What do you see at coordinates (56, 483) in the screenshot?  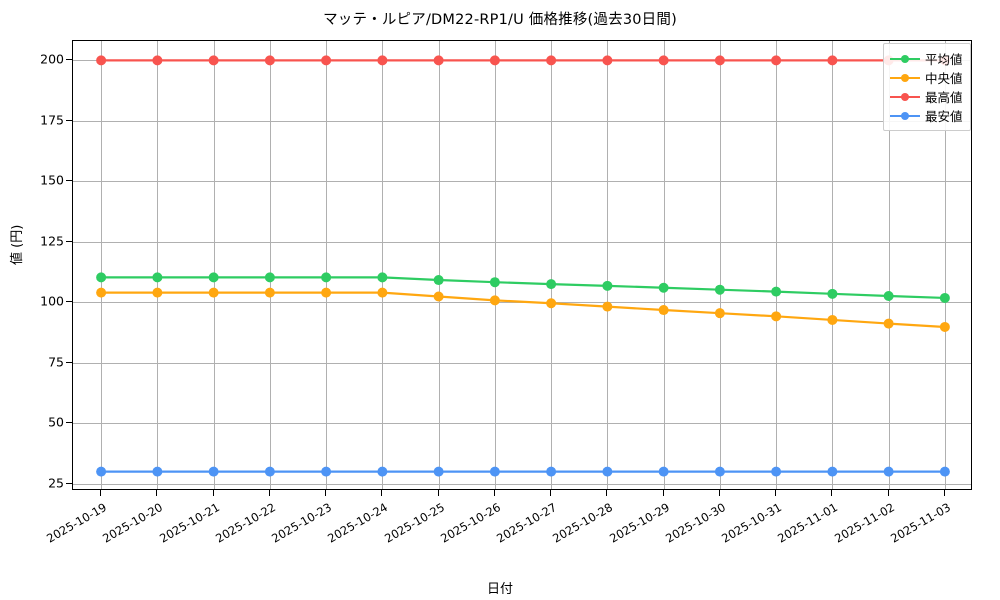 I see `y-tick-label: 25` at bounding box center [56, 483].